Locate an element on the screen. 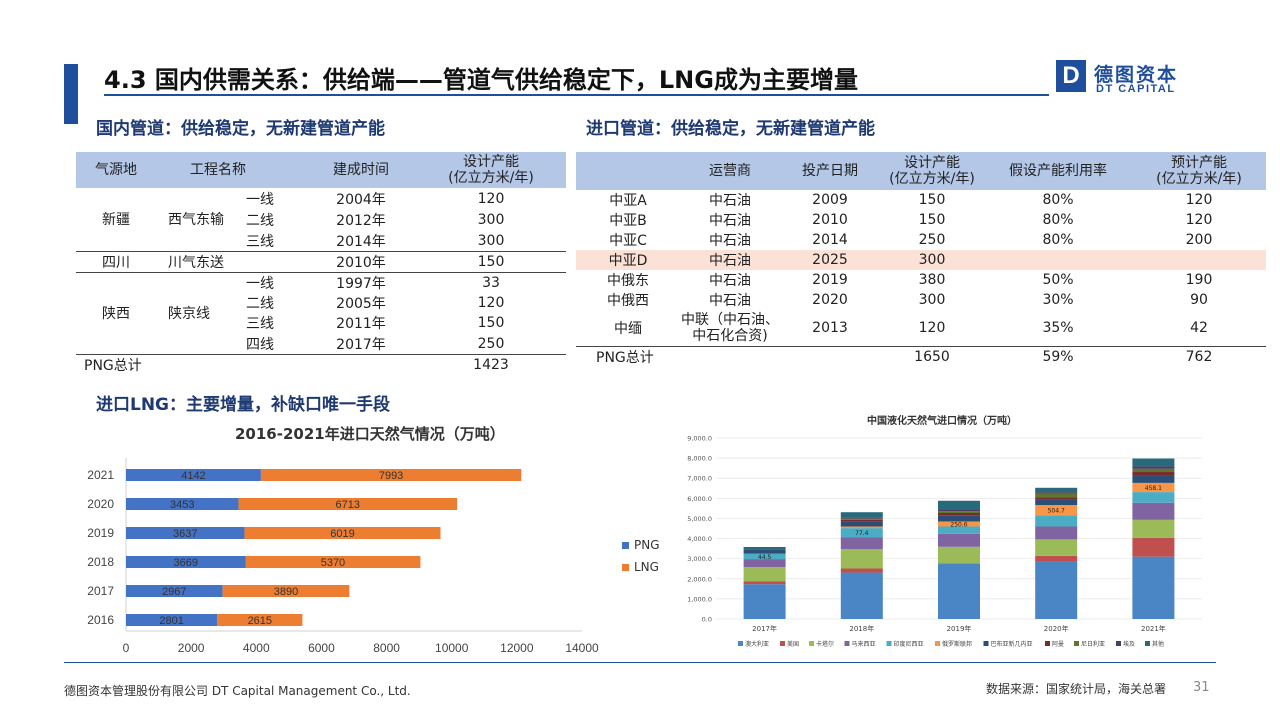 This screenshot has height=720, width=1280. operator-cell: 中联（中石油、 中石化合资) is located at coordinates (730, 327).